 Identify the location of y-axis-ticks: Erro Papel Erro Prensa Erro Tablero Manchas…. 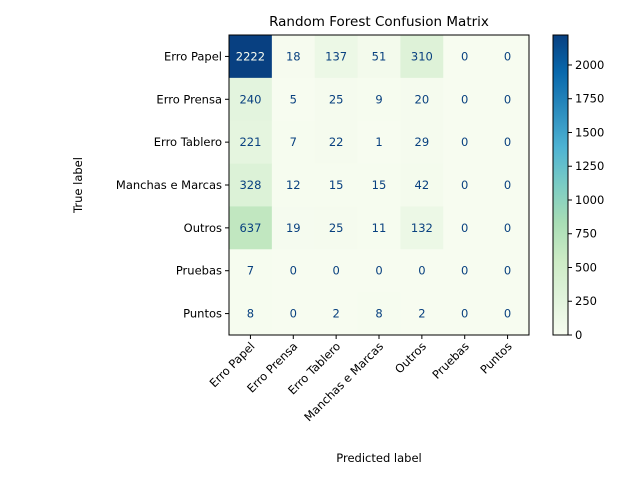
(172, 185).